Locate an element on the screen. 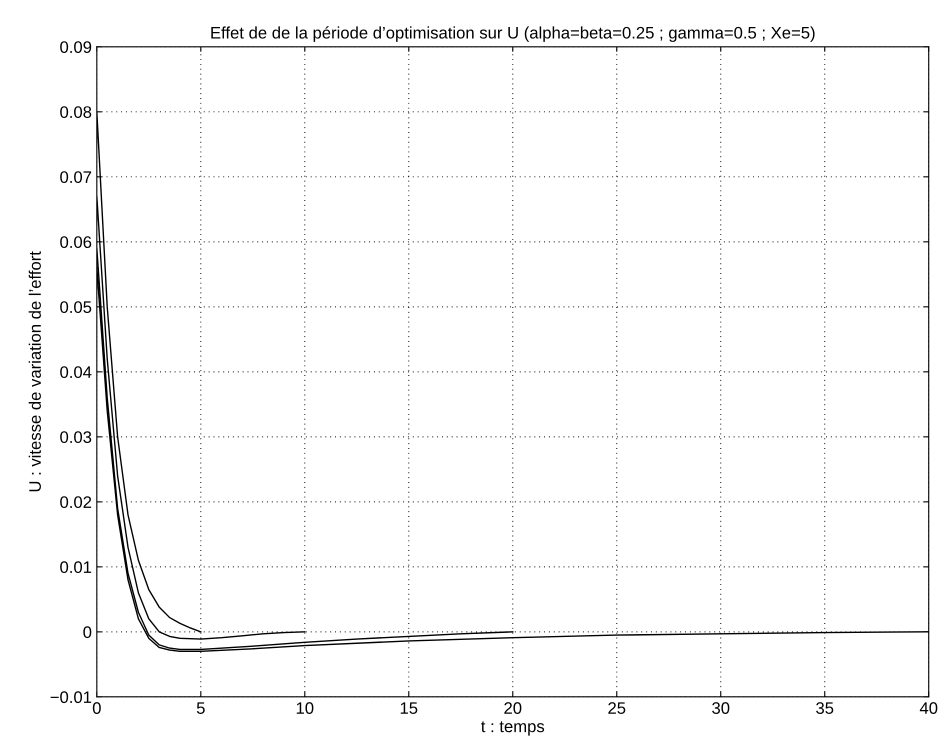 This screenshot has height=755, width=940. y-tick-label: 0 is located at coordinates (87, 632).